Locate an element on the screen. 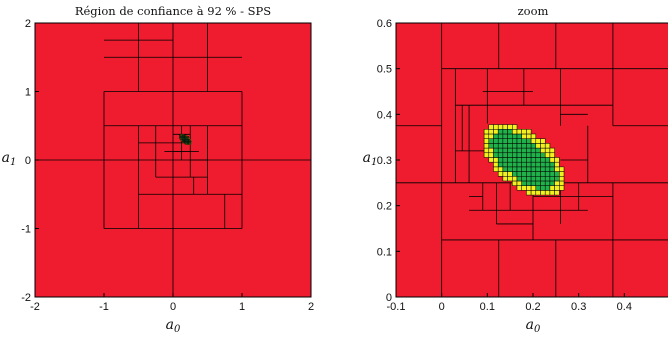 This screenshot has width=668, height=345. y-tick-label: 2 is located at coordinates (28, 24).